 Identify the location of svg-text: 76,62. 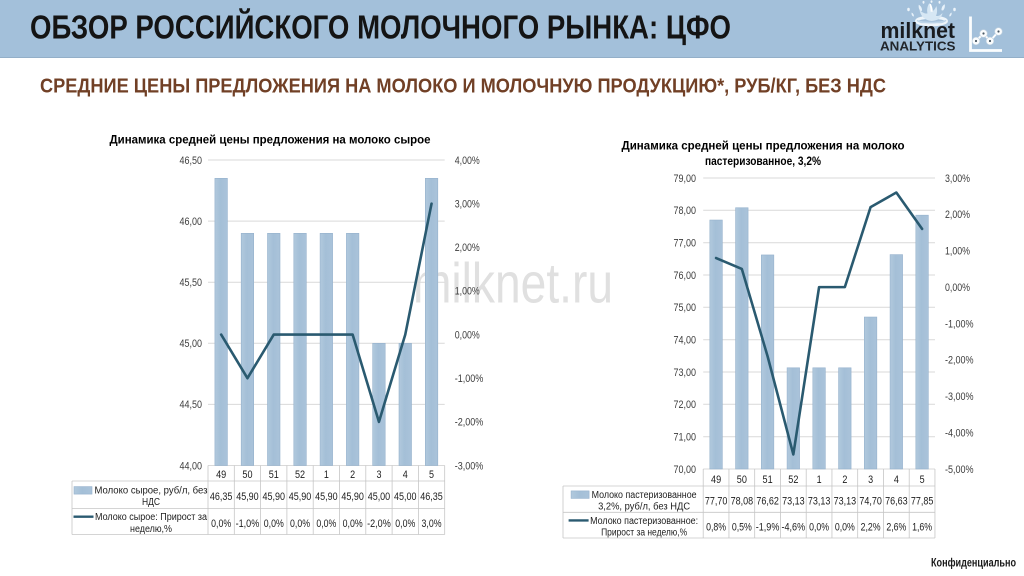
(767, 501).